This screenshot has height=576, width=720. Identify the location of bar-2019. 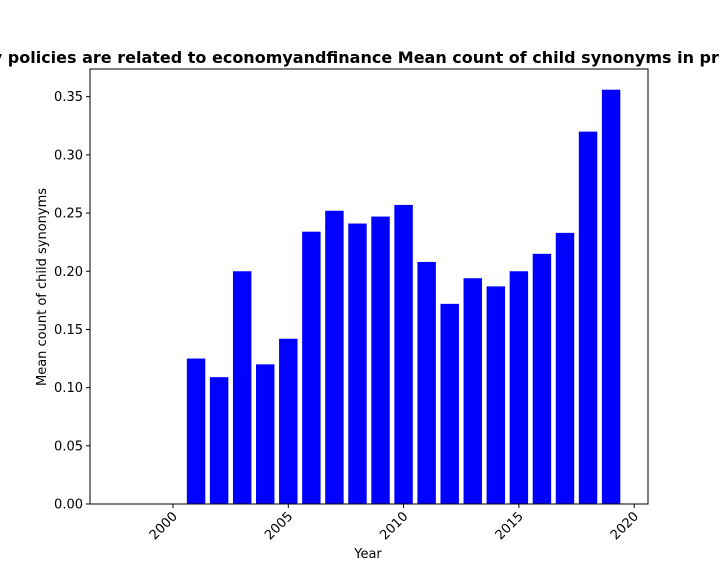
(611, 296).